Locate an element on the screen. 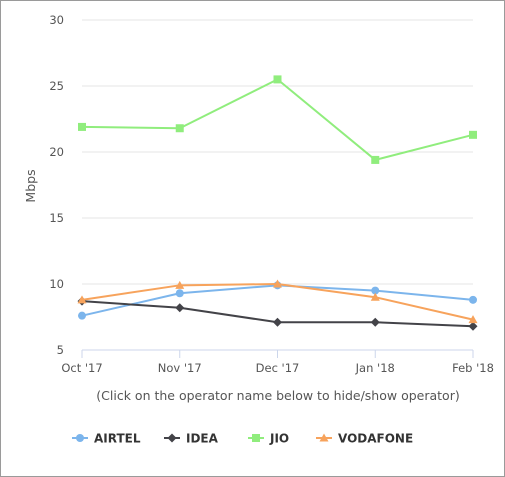 This screenshot has height=477, width=505. y-tick-label: 20 is located at coordinates (56, 152).